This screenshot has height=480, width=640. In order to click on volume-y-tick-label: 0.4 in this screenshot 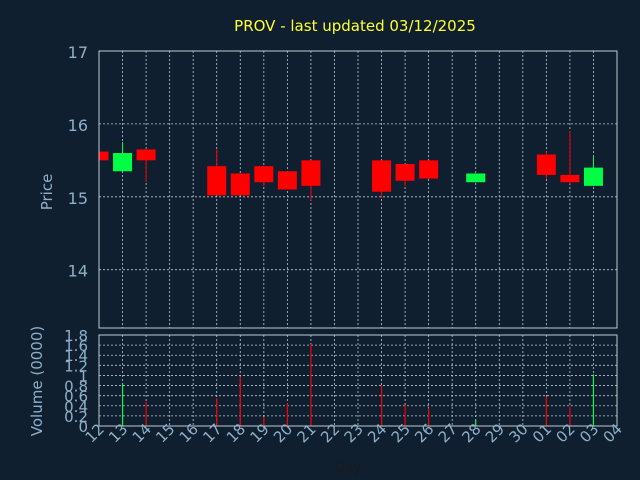, I will do `click(76, 407)`.